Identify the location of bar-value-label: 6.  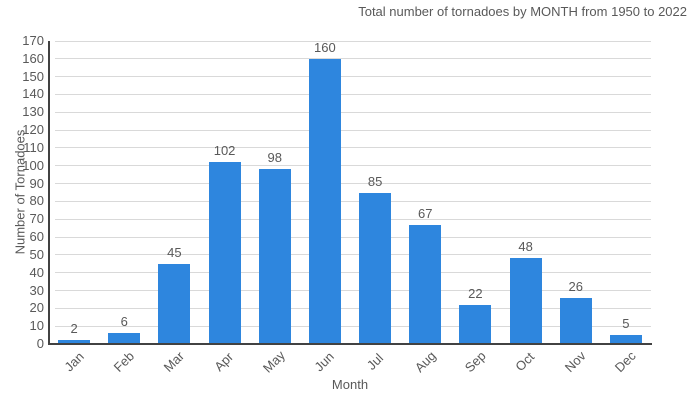
(124, 322).